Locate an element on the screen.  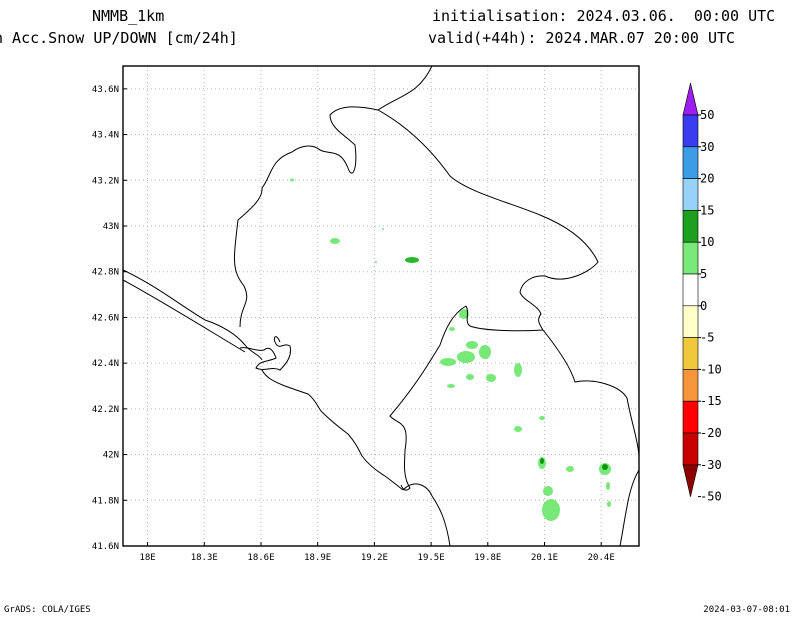
model-title: NMMB_1km is located at coordinates (128, 16).